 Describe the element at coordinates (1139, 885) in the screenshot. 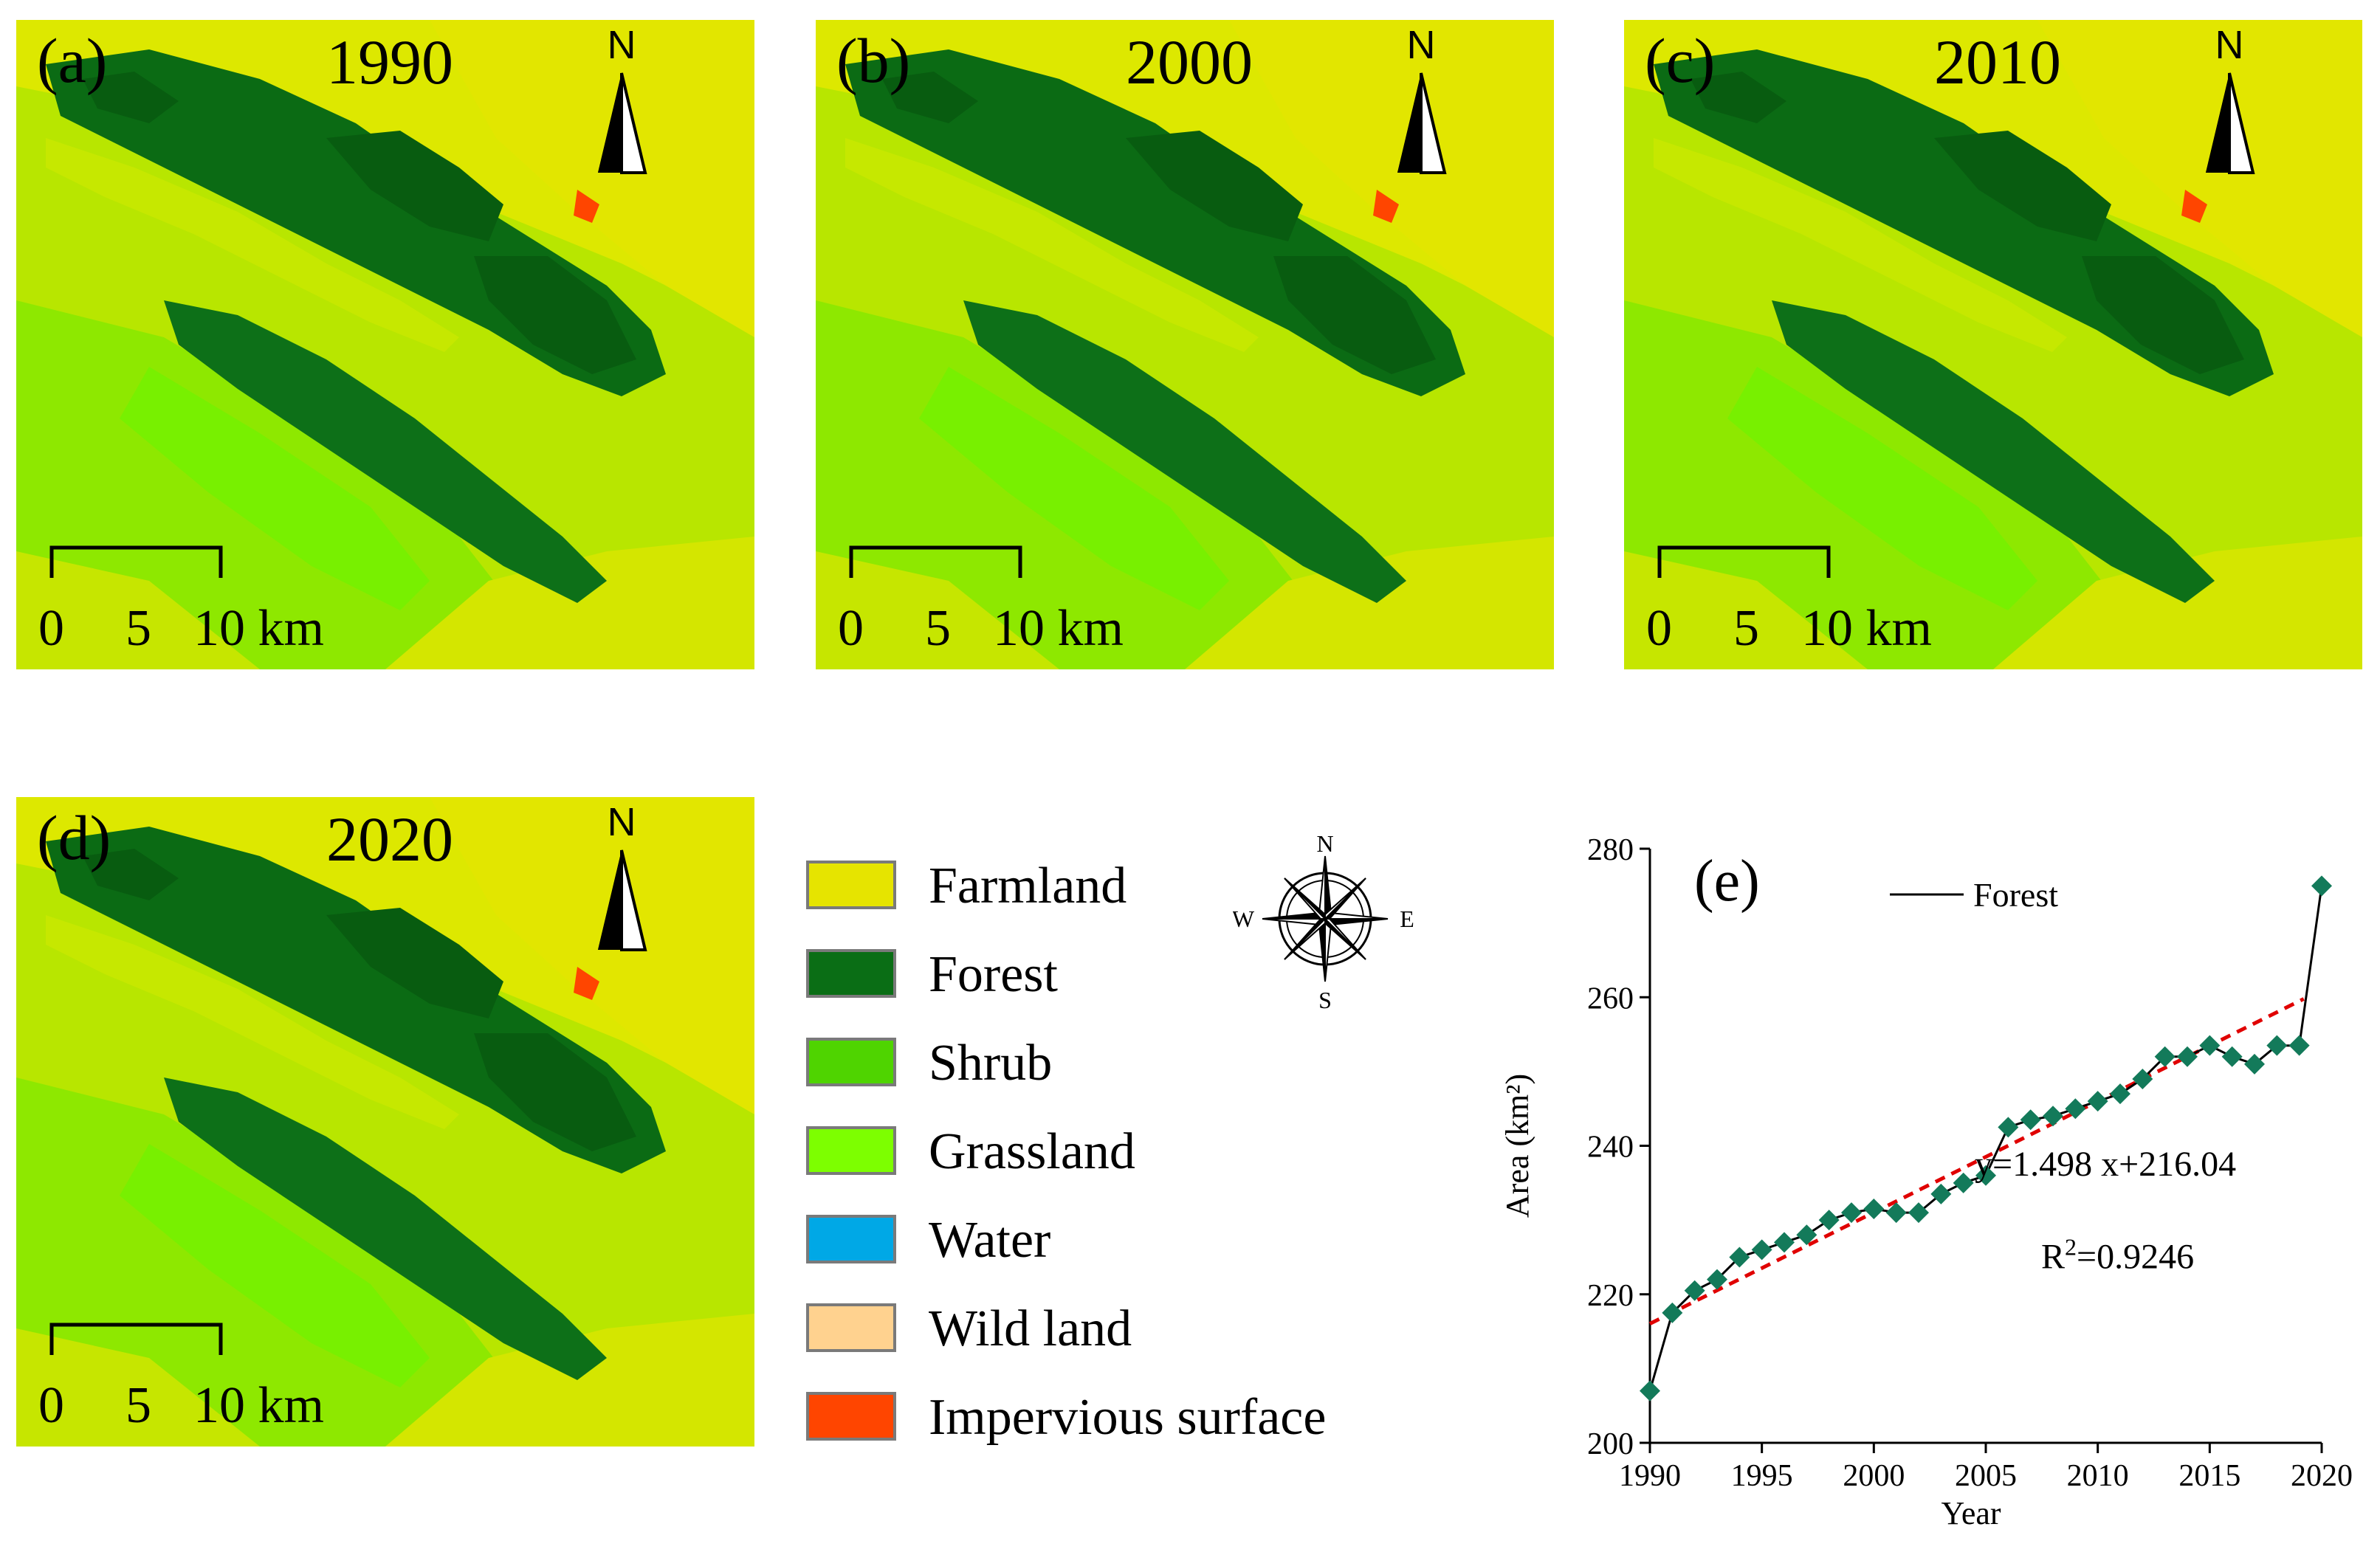

I see `legend-item-farmland: Farmland` at that location.